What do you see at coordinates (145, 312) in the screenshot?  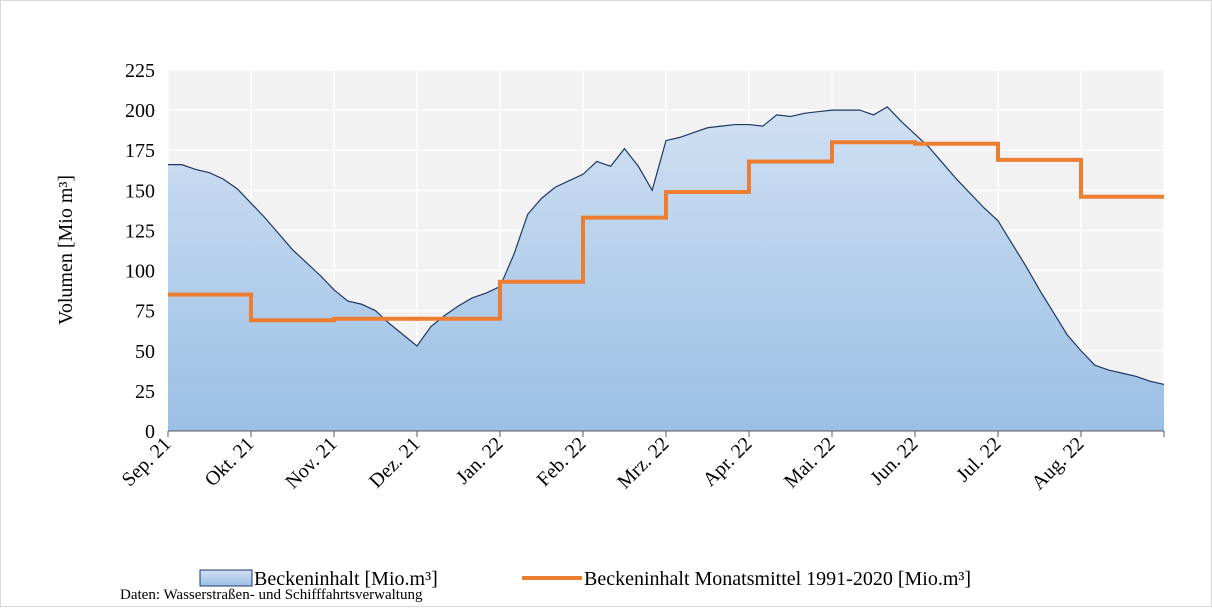 I see `y-tick-label: 75` at bounding box center [145, 312].